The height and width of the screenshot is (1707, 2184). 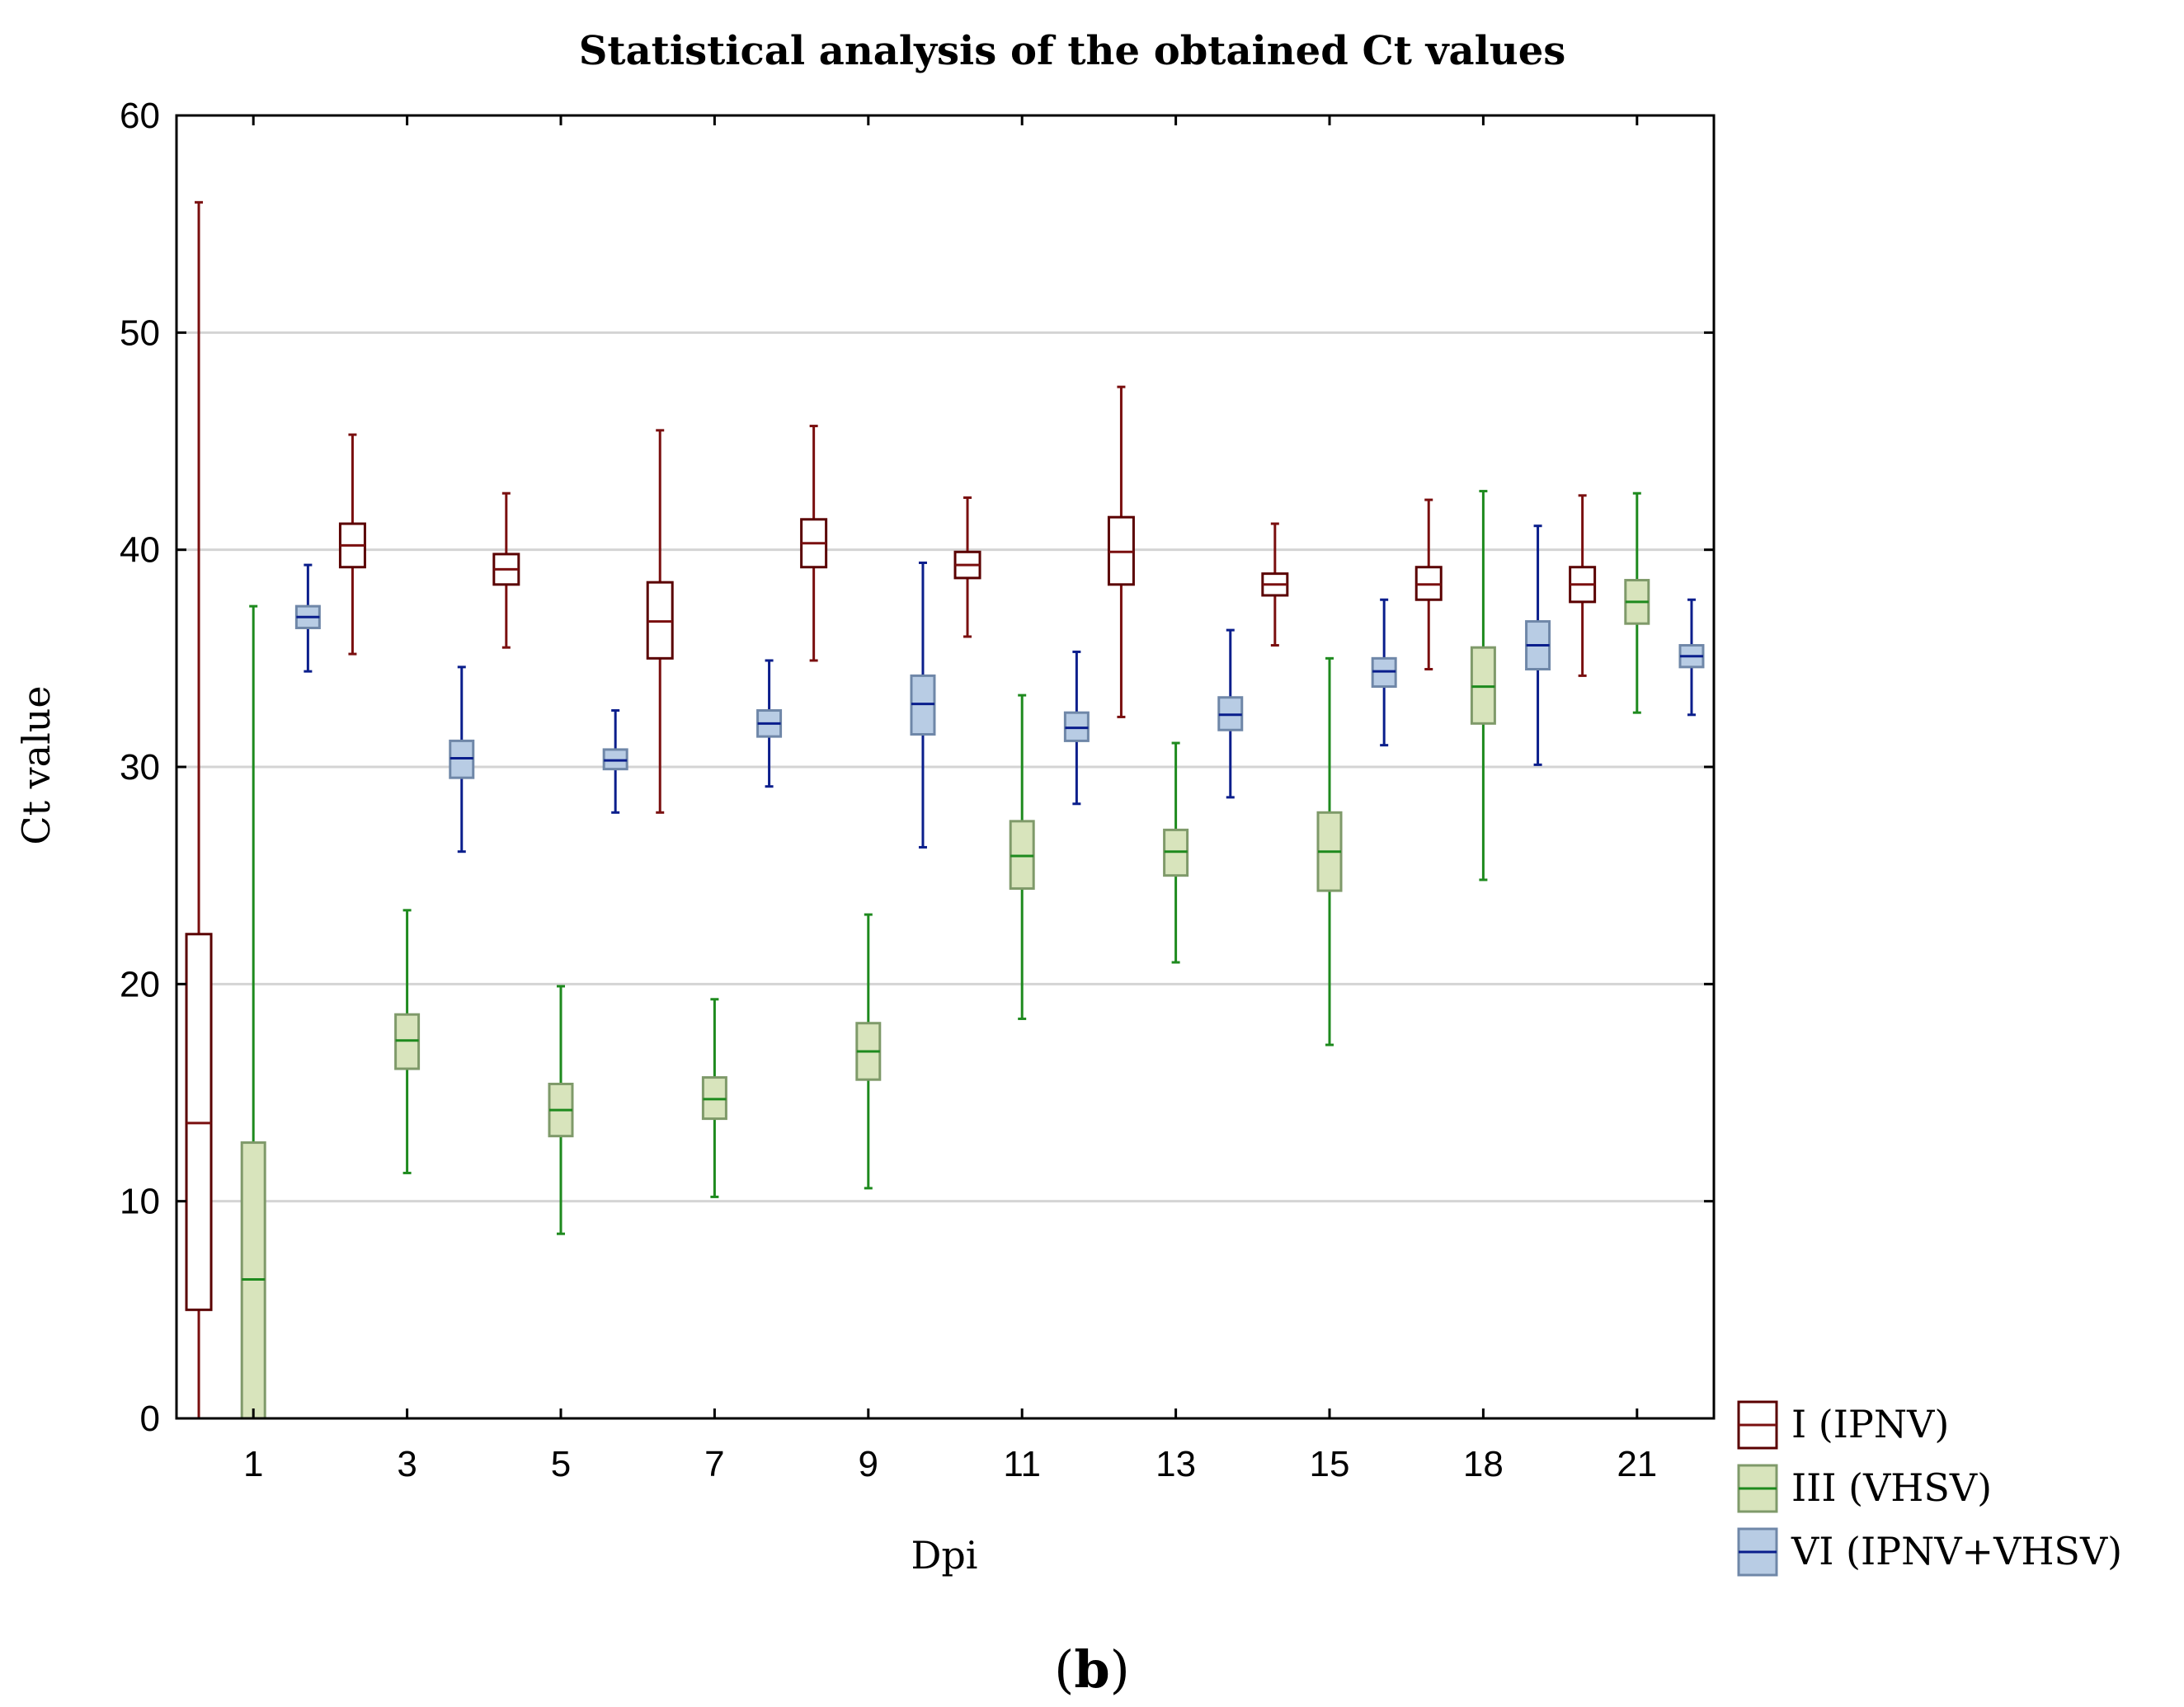 I want to click on legend-item: I (IPNV), so click(x=1843, y=1425).